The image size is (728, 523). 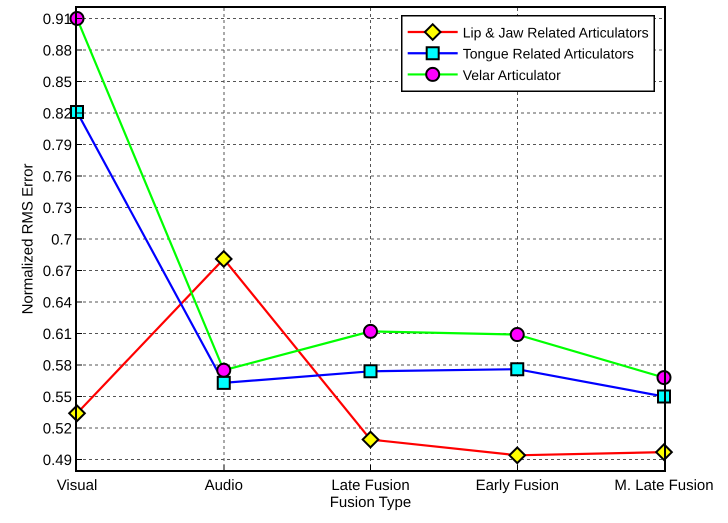 What do you see at coordinates (57, 271) in the screenshot?
I see `y-tick-label: 0.67` at bounding box center [57, 271].